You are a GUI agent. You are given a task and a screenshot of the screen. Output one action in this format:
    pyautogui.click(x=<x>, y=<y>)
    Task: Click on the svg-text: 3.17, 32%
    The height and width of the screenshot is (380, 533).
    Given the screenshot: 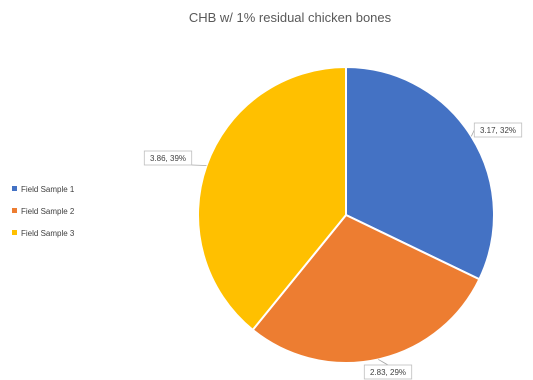 What is the action you would take?
    pyautogui.click(x=498, y=130)
    